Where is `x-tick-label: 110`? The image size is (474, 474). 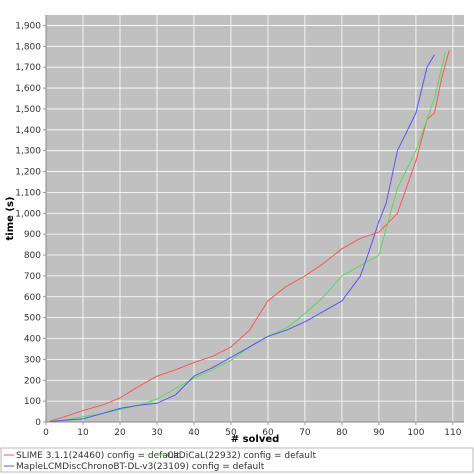
x-tick-label: 110 is located at coordinates (452, 433).